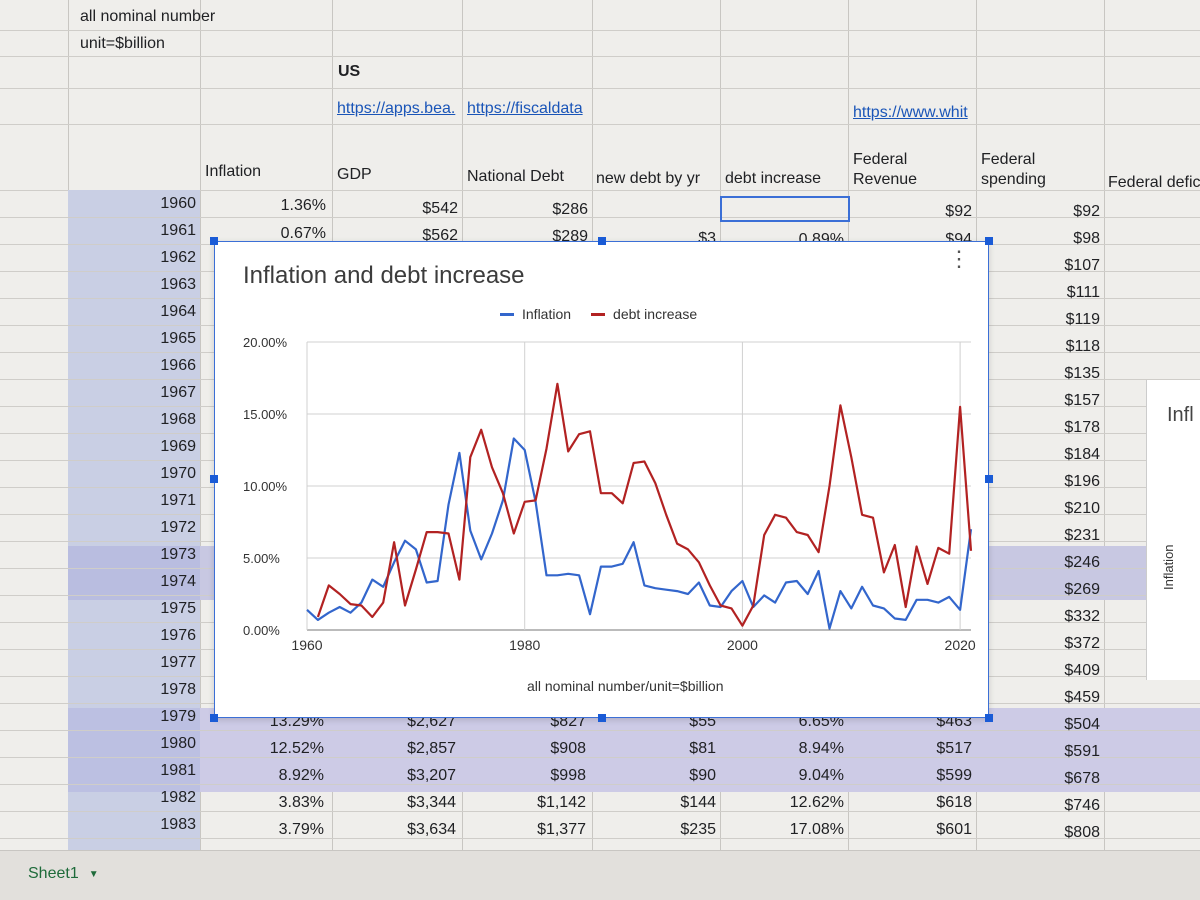  Describe the element at coordinates (178, 608) in the screenshot. I see `row-year: 1975` at that location.